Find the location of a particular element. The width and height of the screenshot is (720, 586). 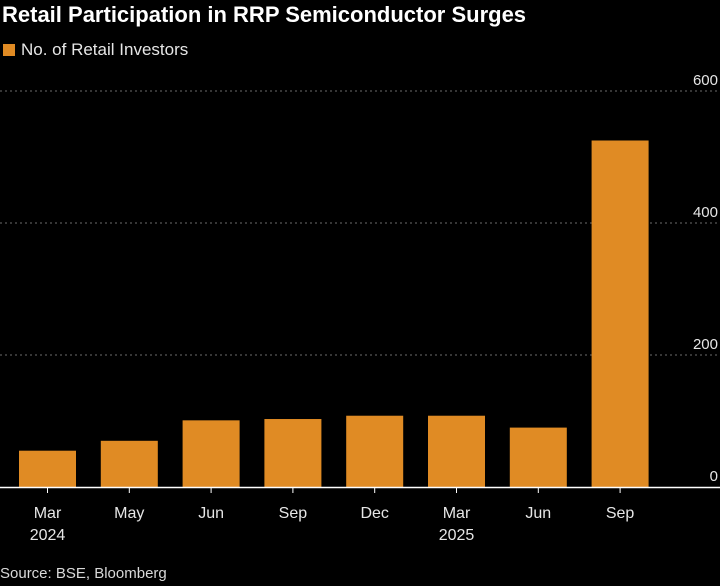

source-note: Source: BSE, Bloomberg is located at coordinates (83, 573).